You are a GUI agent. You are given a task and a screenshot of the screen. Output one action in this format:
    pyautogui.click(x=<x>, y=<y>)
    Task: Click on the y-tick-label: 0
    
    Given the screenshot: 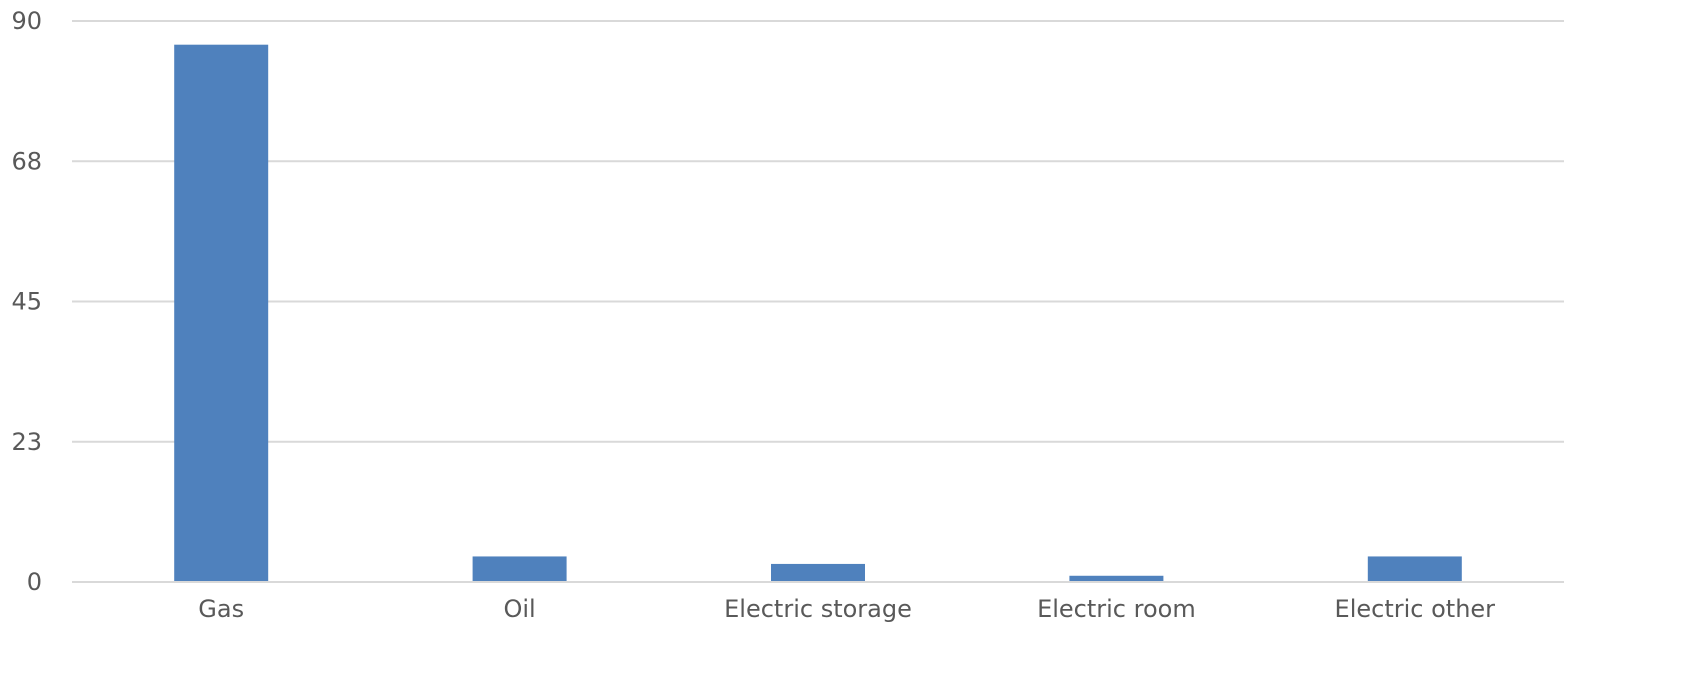 What is the action you would take?
    pyautogui.click(x=34, y=582)
    